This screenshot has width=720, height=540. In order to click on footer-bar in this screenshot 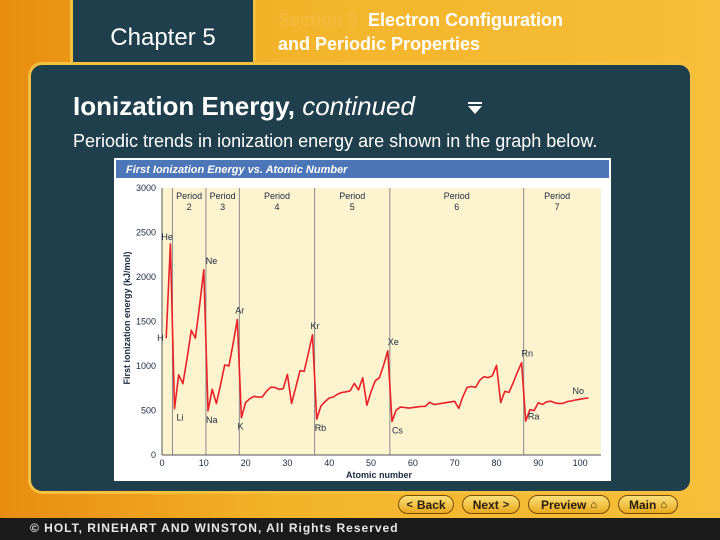, I will do `click(360, 529)`.